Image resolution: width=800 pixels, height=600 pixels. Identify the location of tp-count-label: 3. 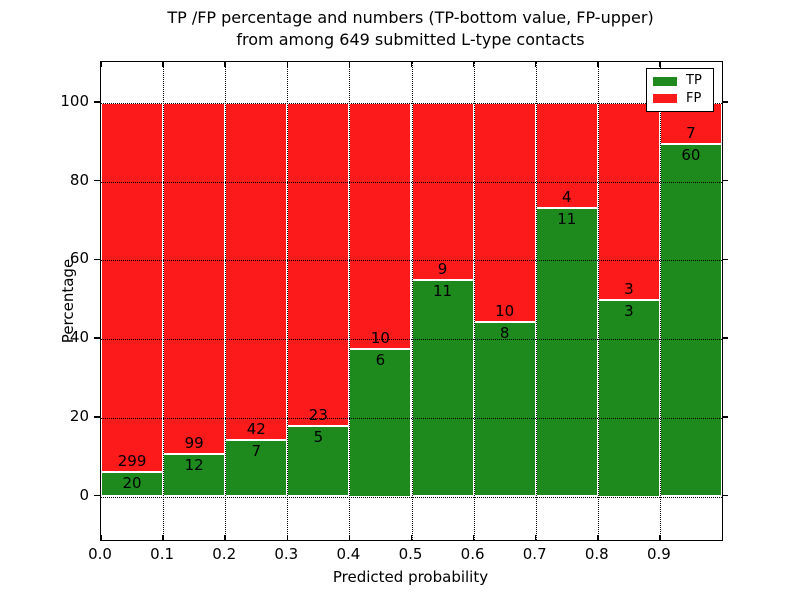
(629, 310).